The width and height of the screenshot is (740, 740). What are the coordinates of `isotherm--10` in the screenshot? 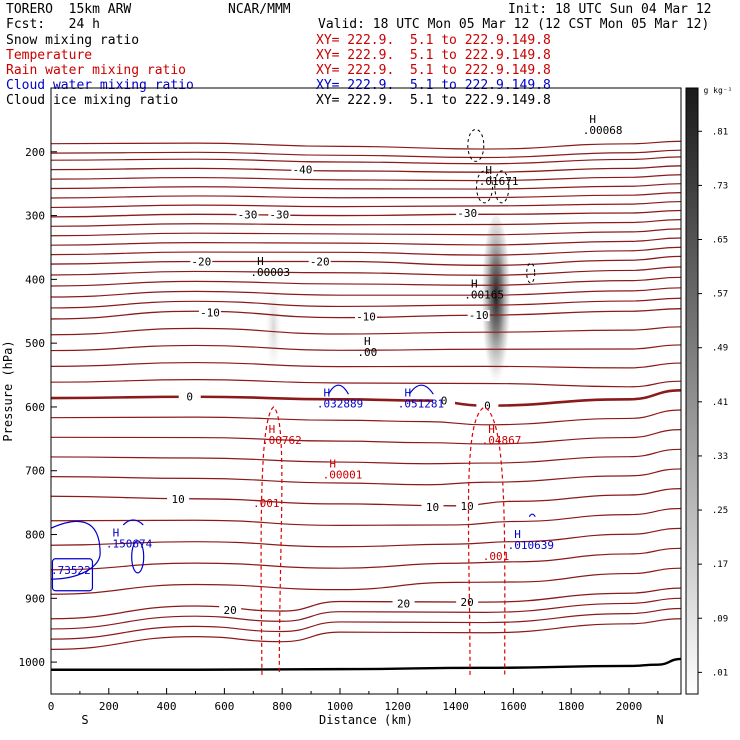 It's located at (366, 314).